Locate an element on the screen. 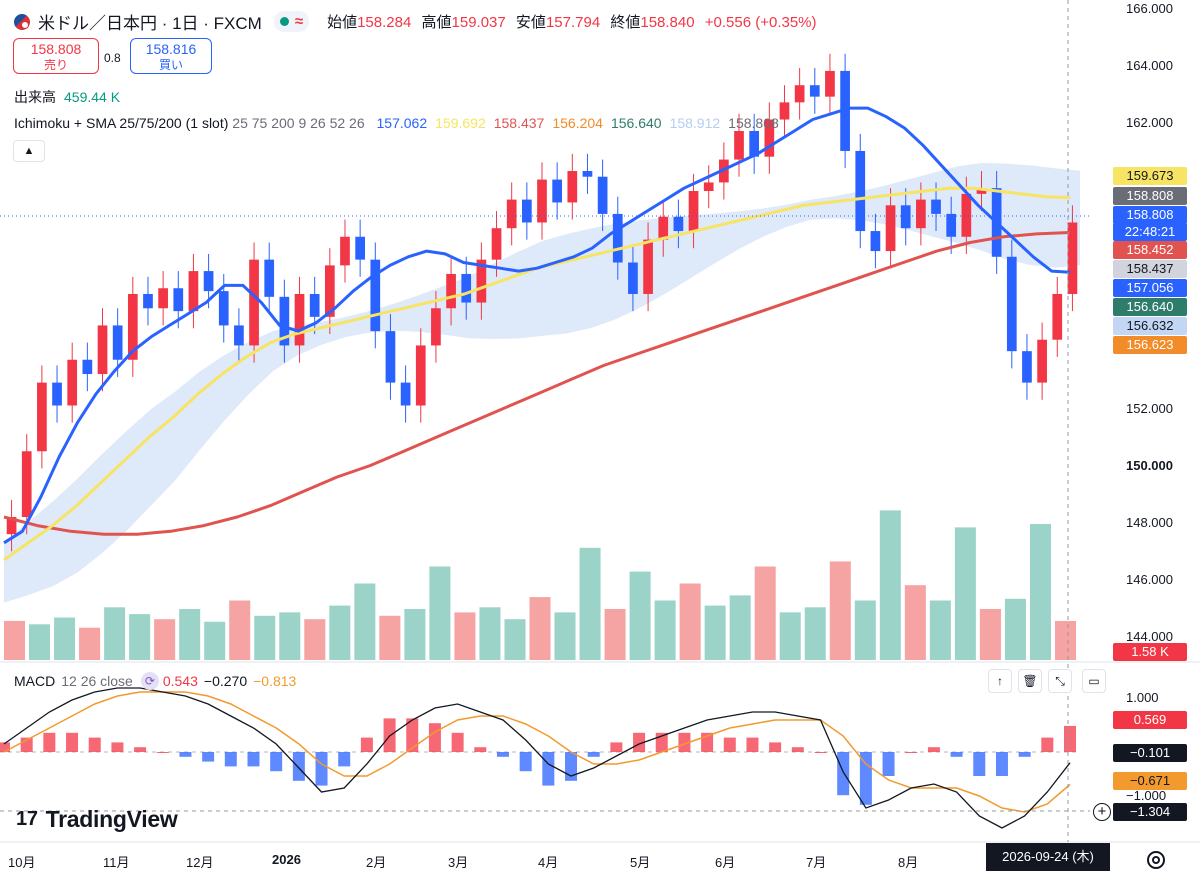  open-value: 158.284 is located at coordinates (384, 22).